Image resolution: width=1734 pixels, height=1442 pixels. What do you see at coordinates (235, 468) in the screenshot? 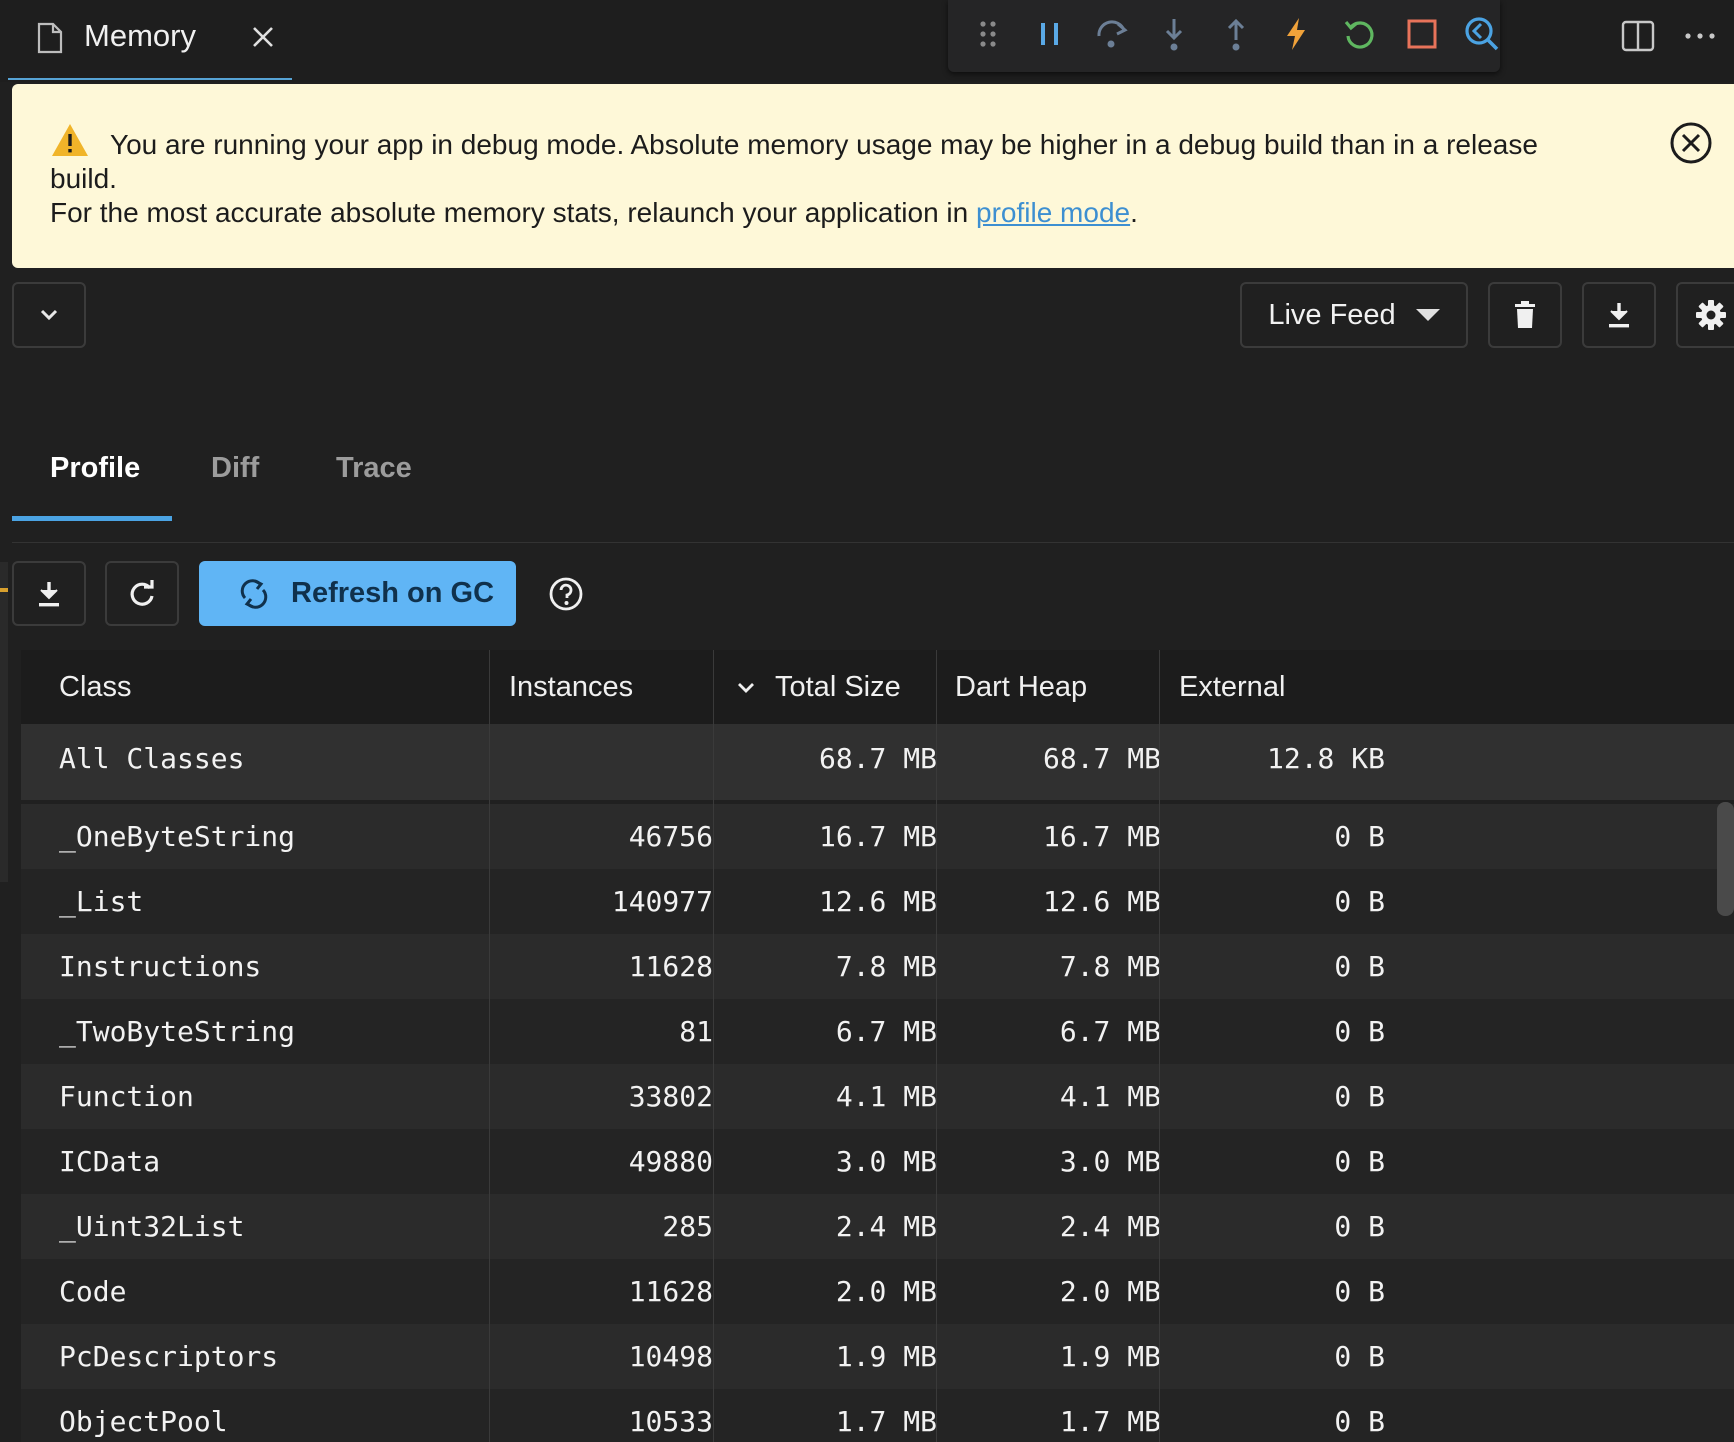
I see `tab-diff: Diff` at bounding box center [235, 468].